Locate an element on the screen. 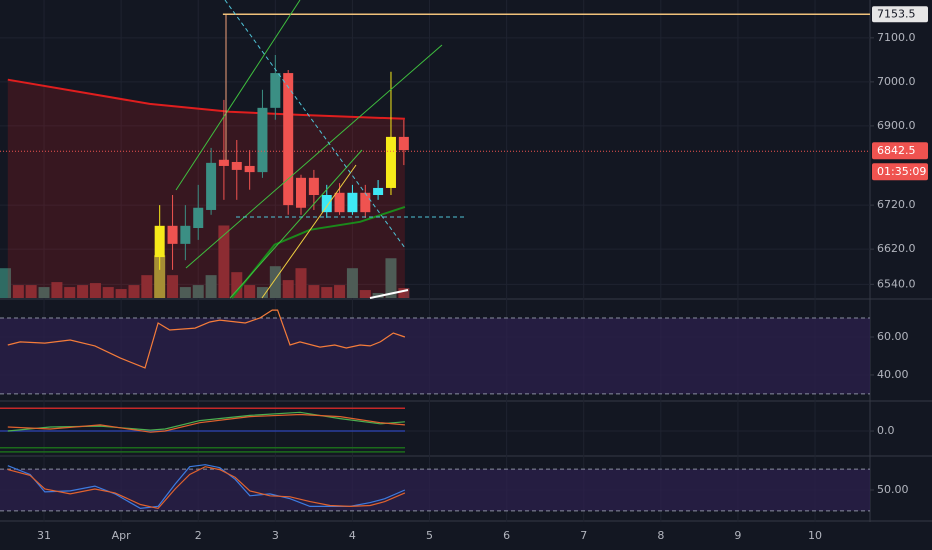  last-price-box is located at coordinates (900, 151).